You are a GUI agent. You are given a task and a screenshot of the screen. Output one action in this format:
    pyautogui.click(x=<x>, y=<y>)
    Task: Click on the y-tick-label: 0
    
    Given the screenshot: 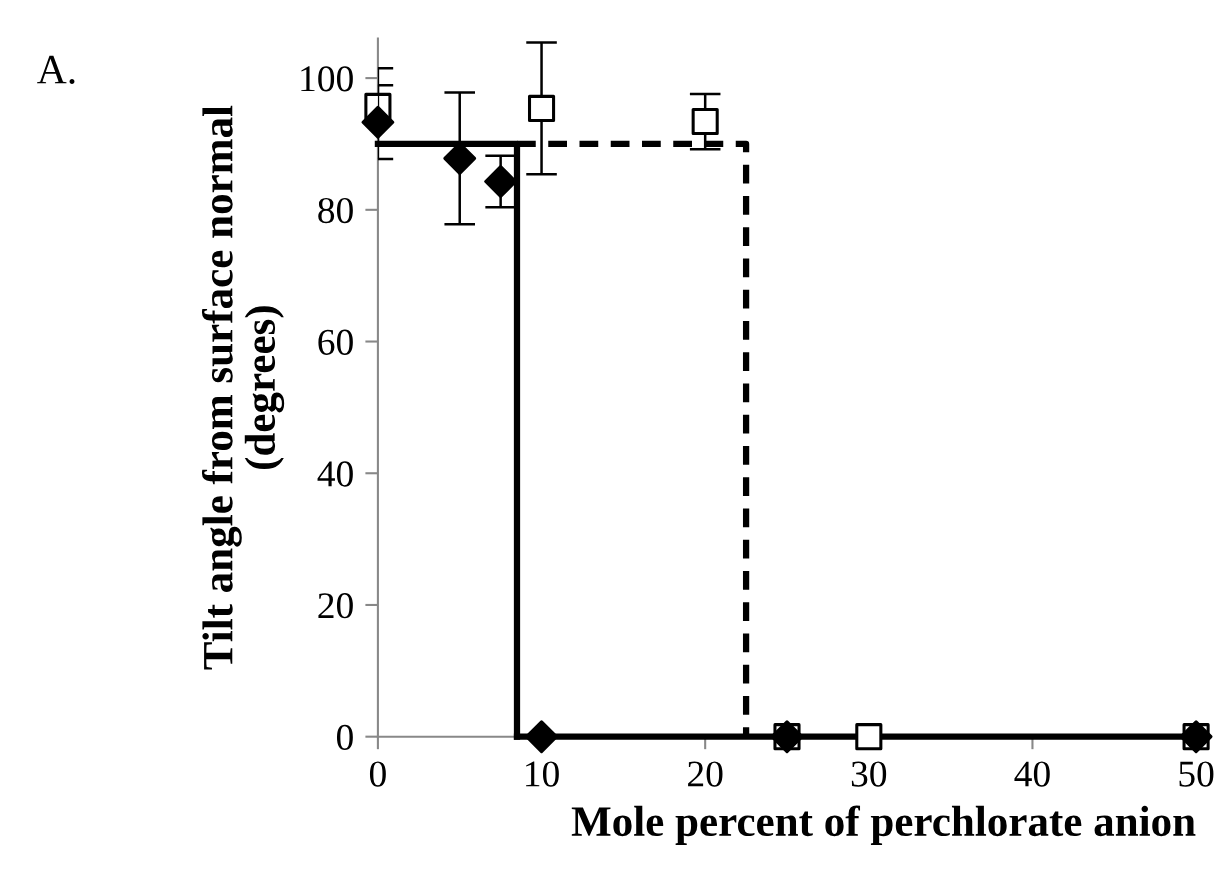 What is the action you would take?
    pyautogui.click(x=344, y=737)
    